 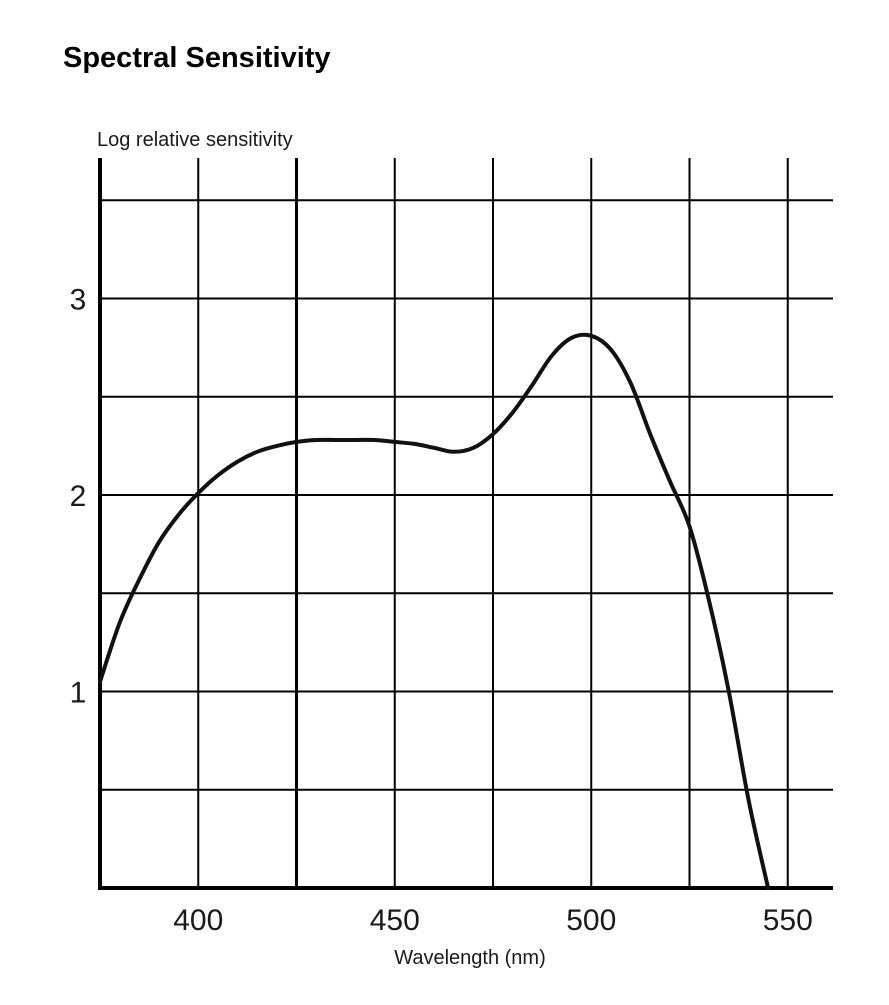 What do you see at coordinates (470, 958) in the screenshot?
I see `x-axis-label: Wavelength (nm)` at bounding box center [470, 958].